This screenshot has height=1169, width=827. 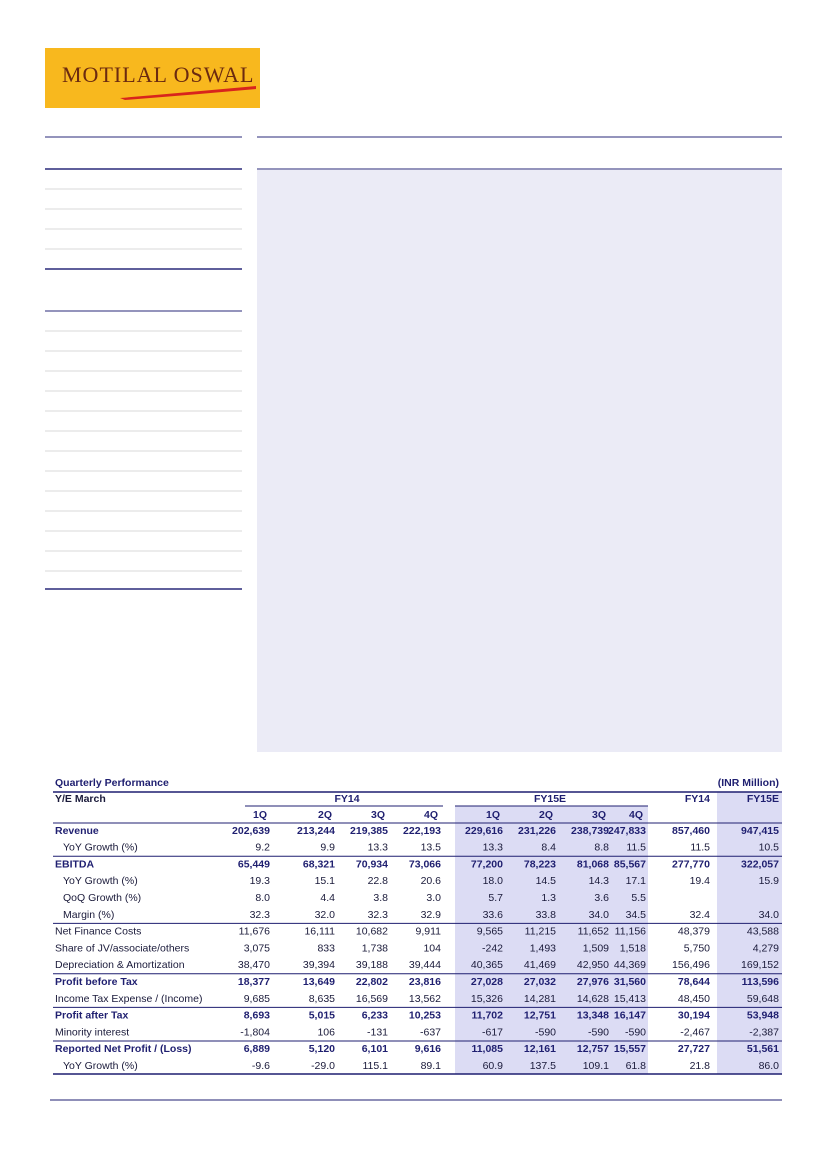 What do you see at coordinates (77, 831) in the screenshot?
I see `row-label: Revenue` at bounding box center [77, 831].